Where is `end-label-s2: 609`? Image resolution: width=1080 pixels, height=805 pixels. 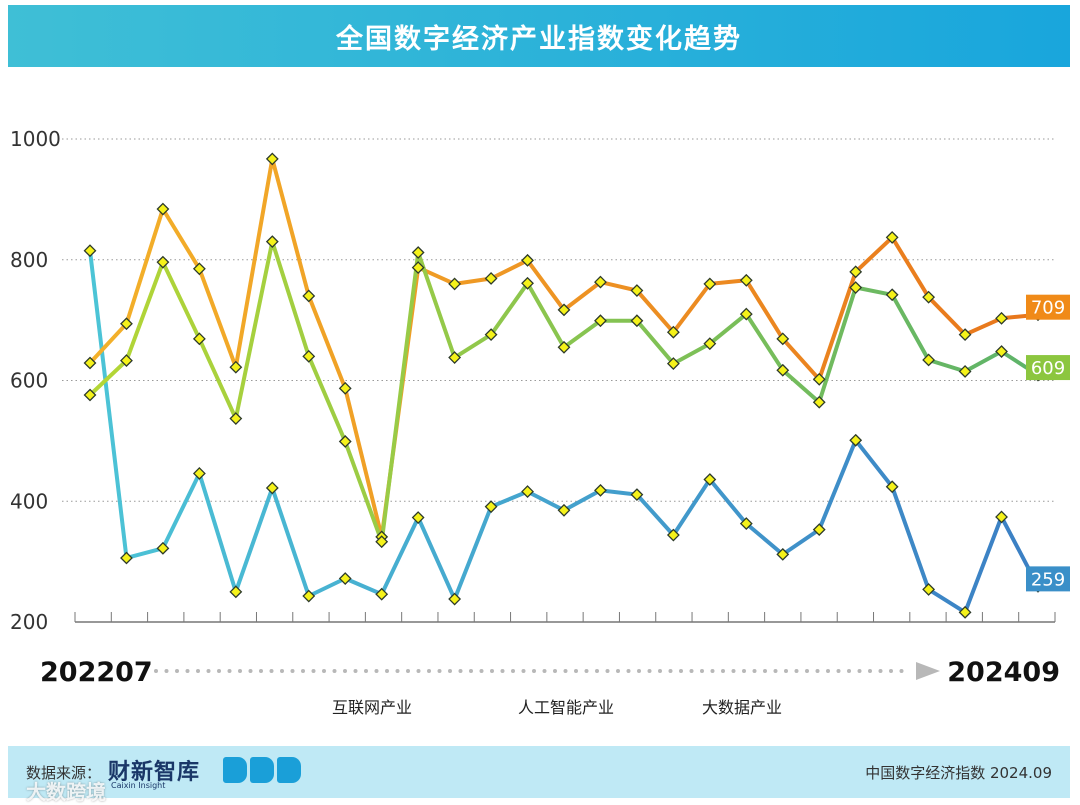 end-label-s2: 609 is located at coordinates (1048, 367).